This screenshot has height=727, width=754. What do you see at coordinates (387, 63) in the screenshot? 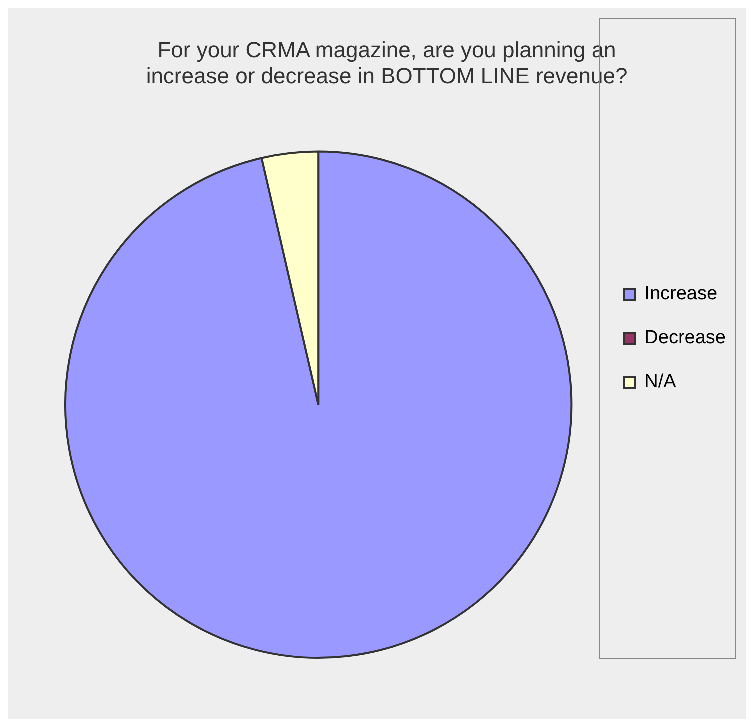
I see `chart-title: For your CRMA magazine, are you planning an increase or decrease in BOTTOM LINE revenue?` at bounding box center [387, 63].